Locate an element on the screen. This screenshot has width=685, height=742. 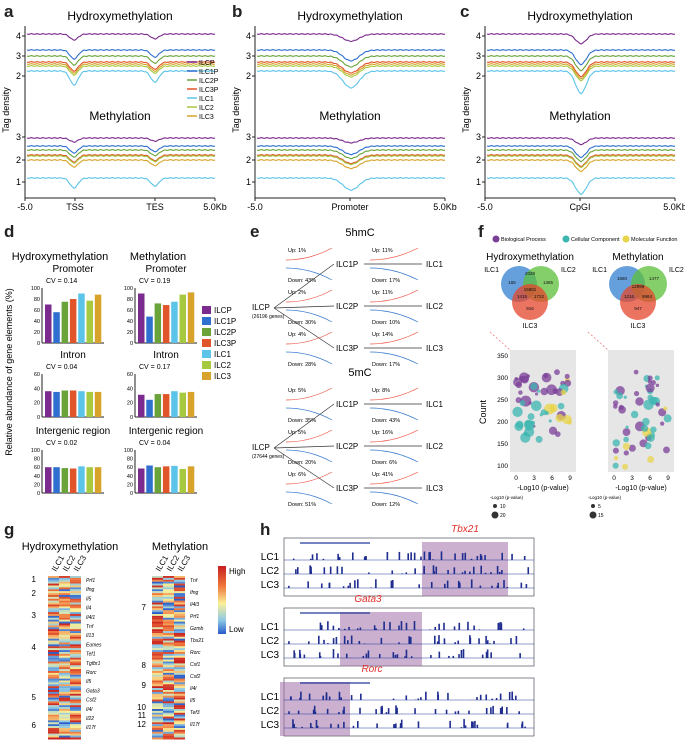
x-tick-label: 0 is located at coordinates (516, 478).